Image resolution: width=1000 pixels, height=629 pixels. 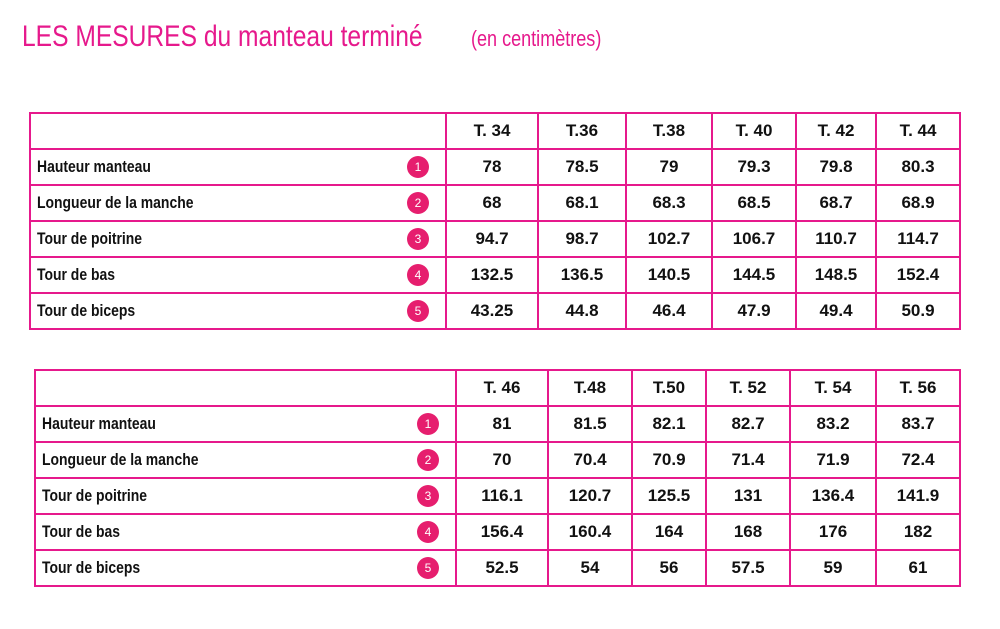 I want to click on row-label-text: Hauteur manteau, so click(x=94, y=166).